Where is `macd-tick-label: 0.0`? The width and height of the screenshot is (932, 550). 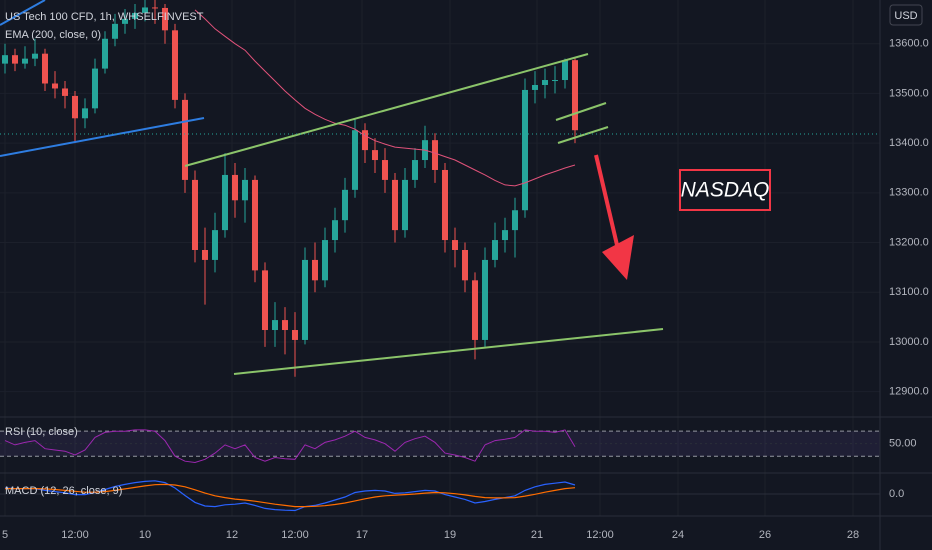
macd-tick-label: 0.0 is located at coordinates (896, 494).